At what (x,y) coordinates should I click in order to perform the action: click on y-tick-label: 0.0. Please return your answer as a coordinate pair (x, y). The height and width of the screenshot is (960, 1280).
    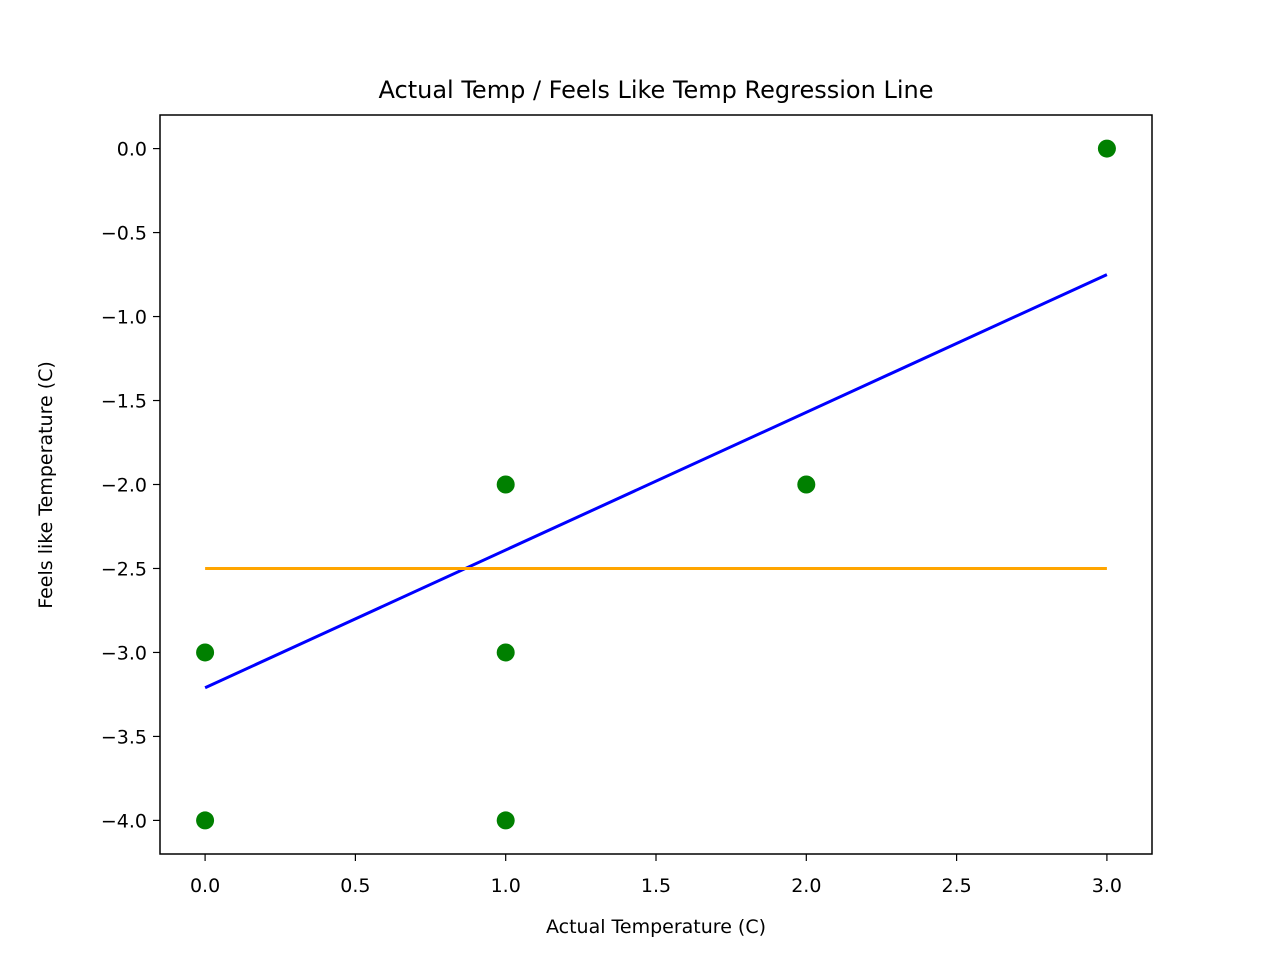
    Looking at the image, I should click on (132, 150).